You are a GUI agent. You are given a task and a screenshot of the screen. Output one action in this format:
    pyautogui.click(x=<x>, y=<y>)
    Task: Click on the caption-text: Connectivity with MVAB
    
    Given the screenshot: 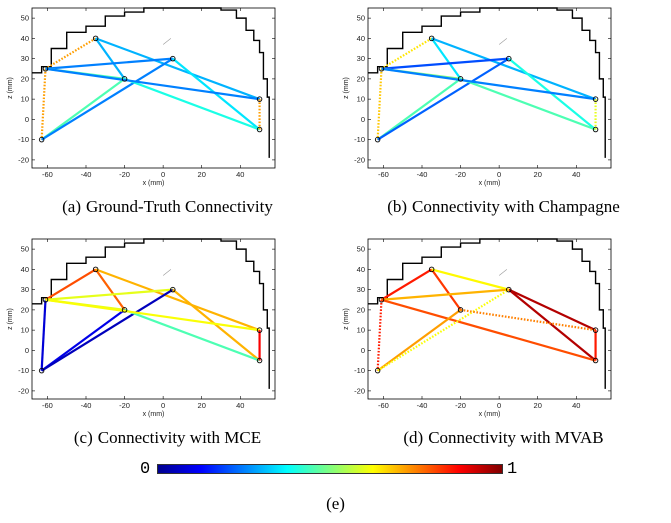 What is the action you would take?
    pyautogui.click(x=516, y=437)
    